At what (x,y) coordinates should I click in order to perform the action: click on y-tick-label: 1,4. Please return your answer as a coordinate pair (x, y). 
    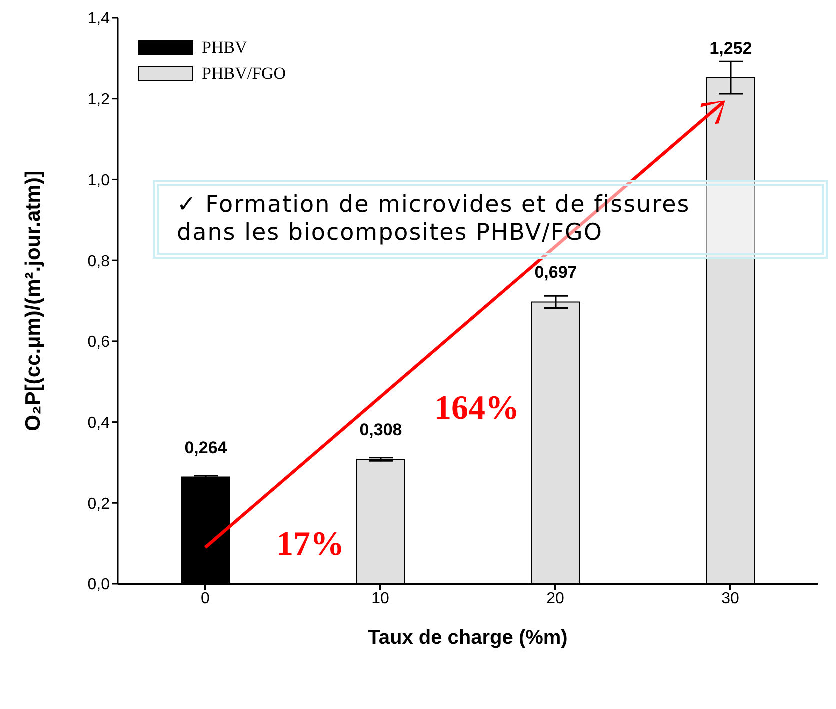
    Looking at the image, I should click on (99, 19).